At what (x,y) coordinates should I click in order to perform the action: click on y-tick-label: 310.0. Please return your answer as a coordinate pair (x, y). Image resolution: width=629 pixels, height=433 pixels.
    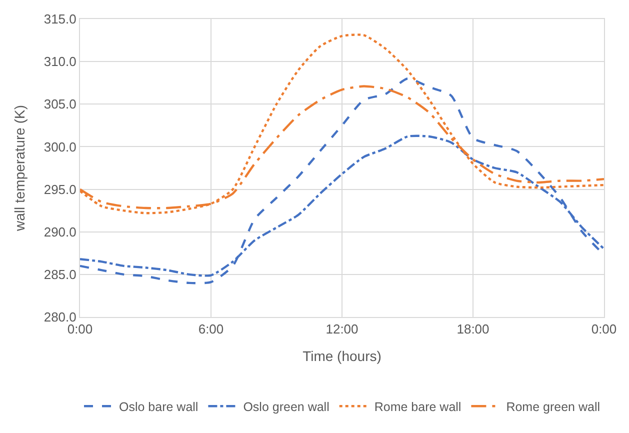
    Looking at the image, I should click on (60, 62).